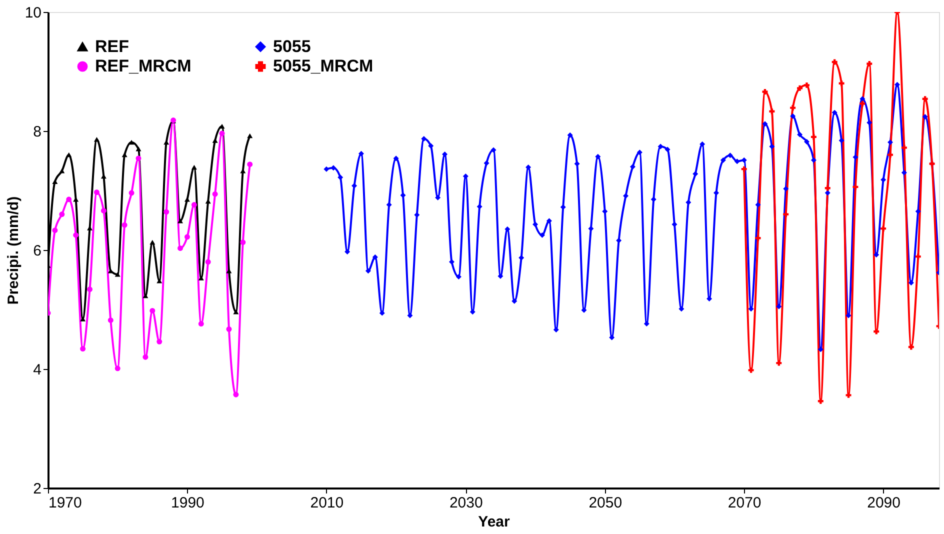 Image resolution: width=944 pixels, height=534 pixels. What do you see at coordinates (65, 503) in the screenshot?
I see `x-tick-label: 1970` at bounding box center [65, 503].